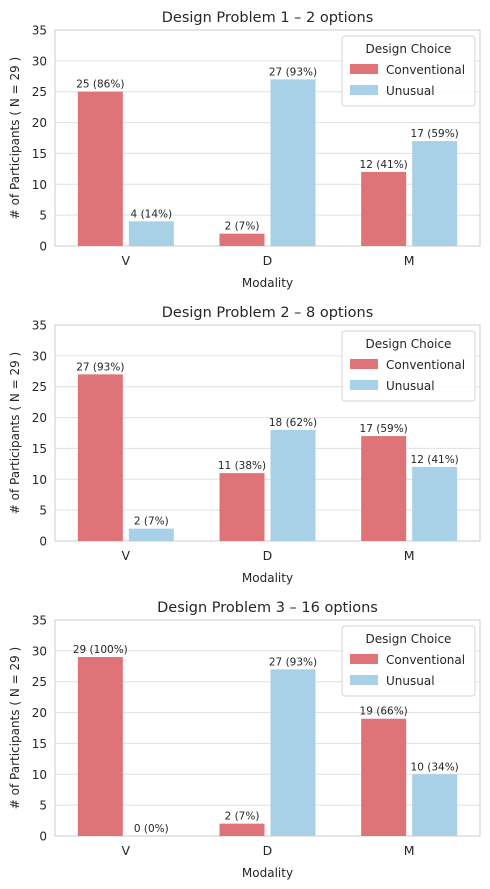 The height and width of the screenshot is (889, 490). What do you see at coordinates (384, 712) in the screenshot?
I see `bar-data-label: 19 (66%)` at bounding box center [384, 712].